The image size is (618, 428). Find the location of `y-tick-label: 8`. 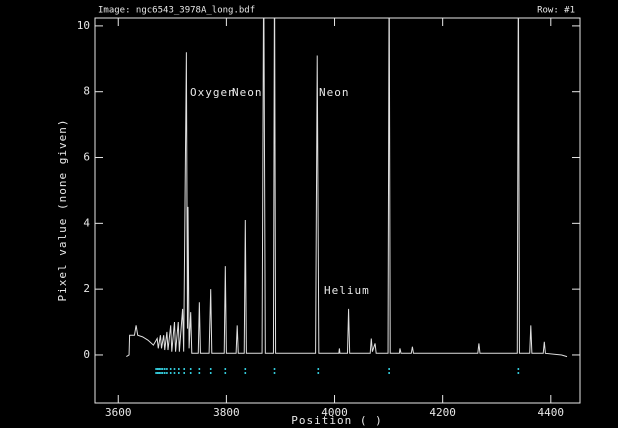

y-tick-label: 8 is located at coordinates (86, 91).